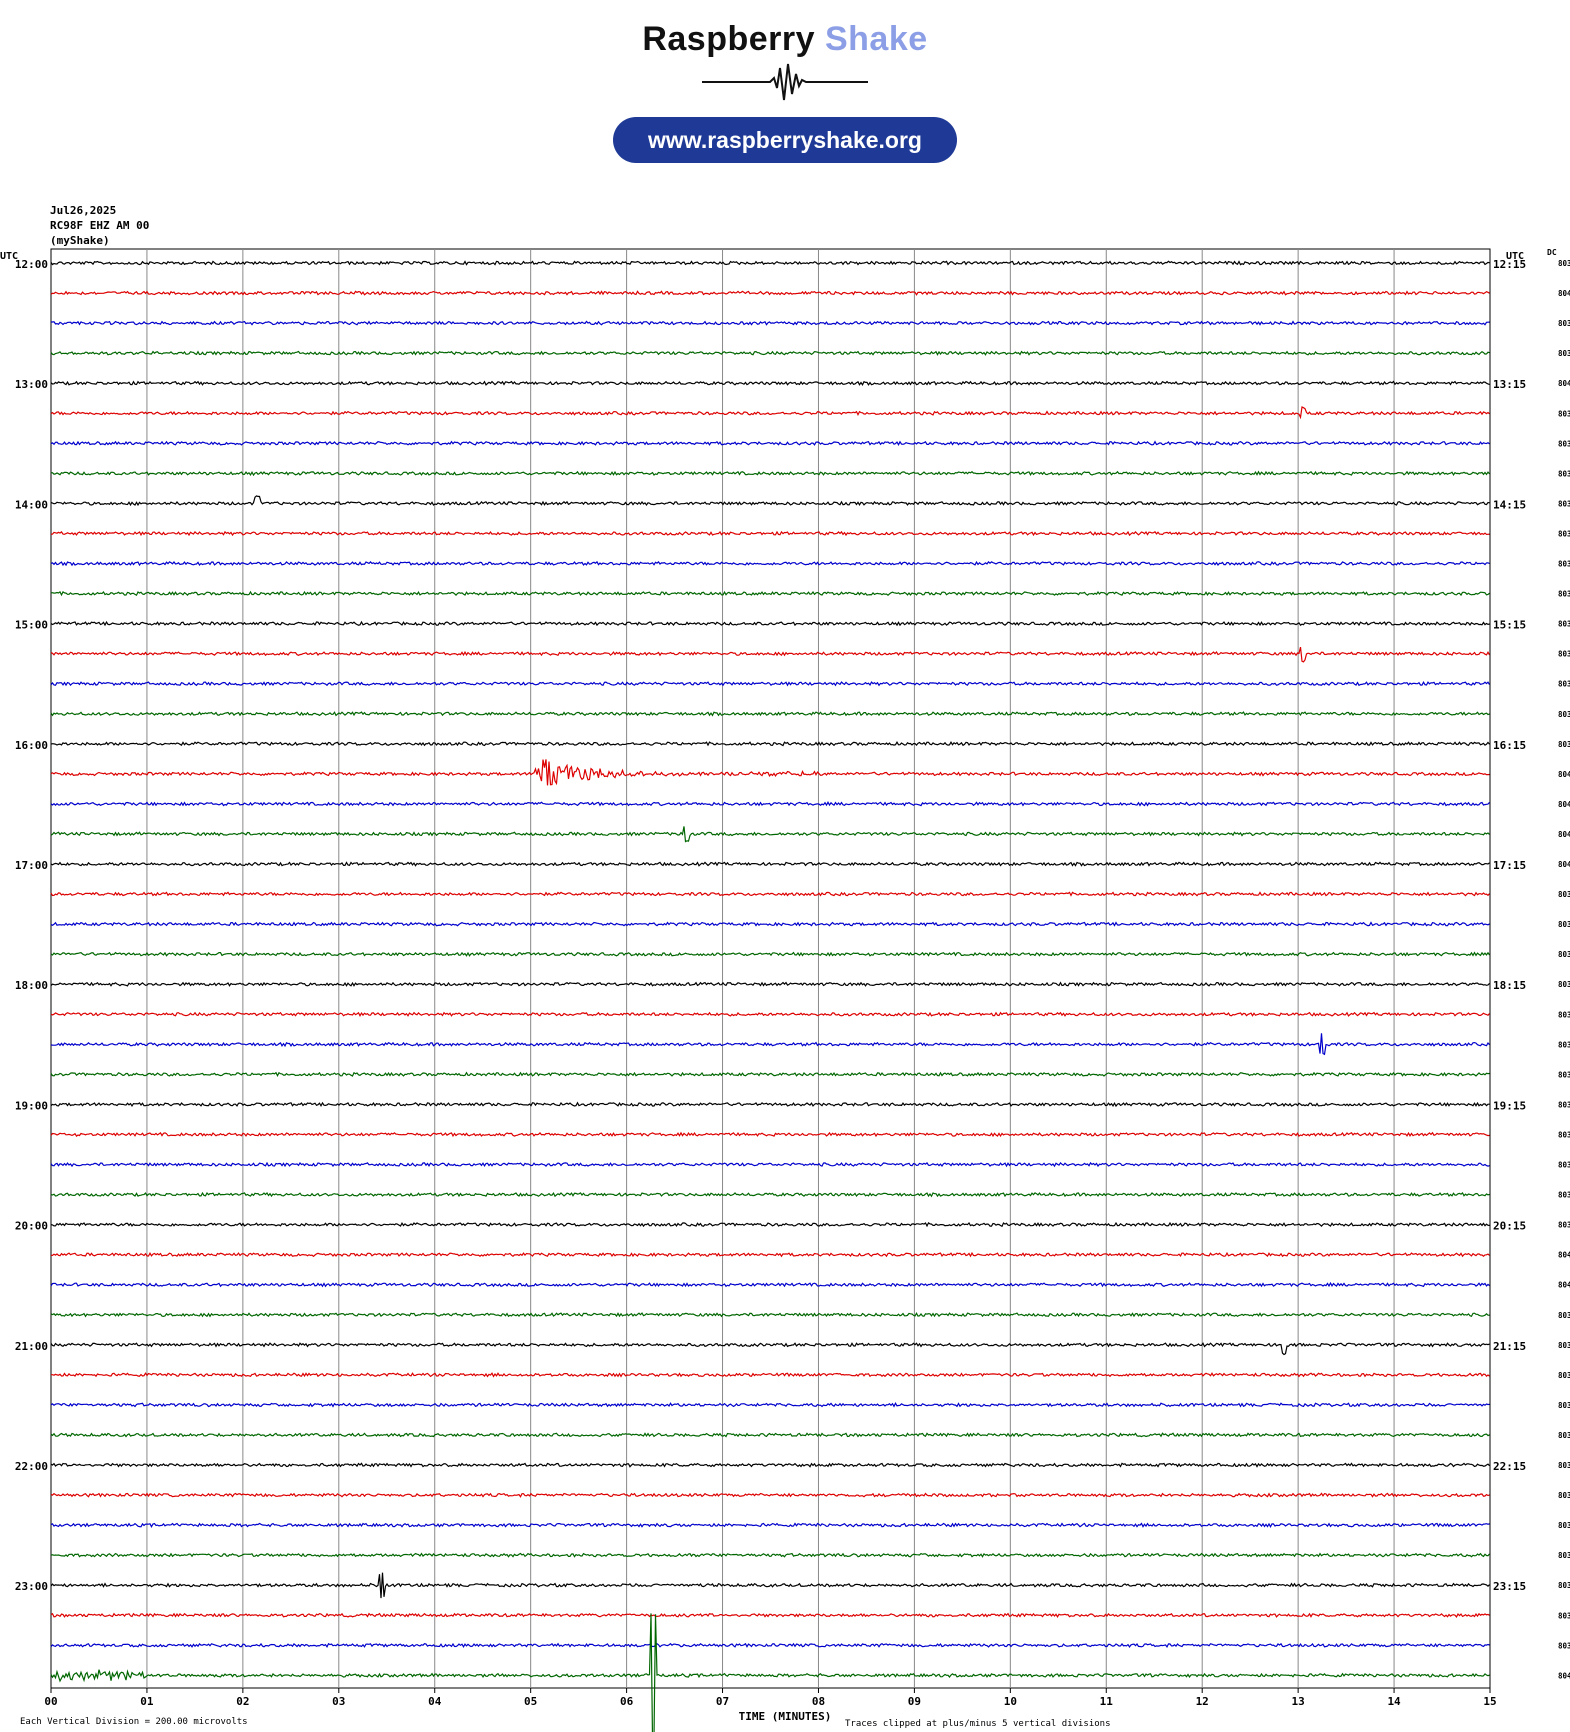 The width and height of the screenshot is (1570, 1732). I want to click on dc-value: 8034, so click(1564, 1375).